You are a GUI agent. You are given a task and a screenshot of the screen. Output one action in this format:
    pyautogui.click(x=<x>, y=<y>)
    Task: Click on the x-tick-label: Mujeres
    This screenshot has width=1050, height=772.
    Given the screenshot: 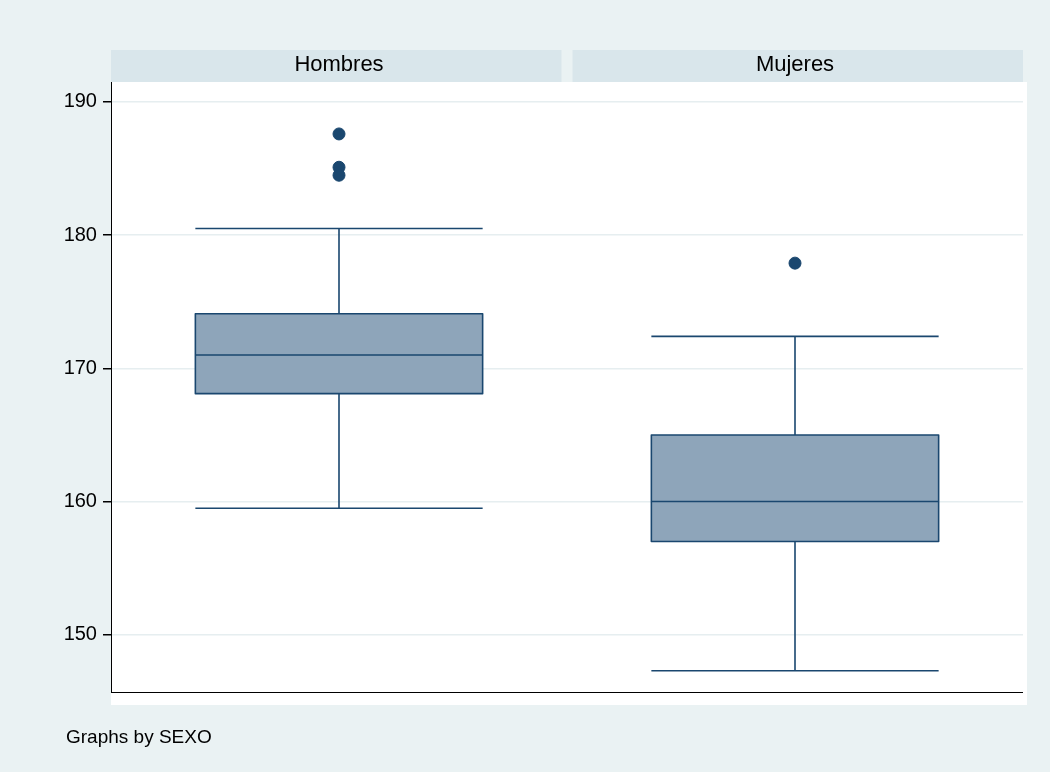 What is the action you would take?
    pyautogui.click(x=795, y=63)
    